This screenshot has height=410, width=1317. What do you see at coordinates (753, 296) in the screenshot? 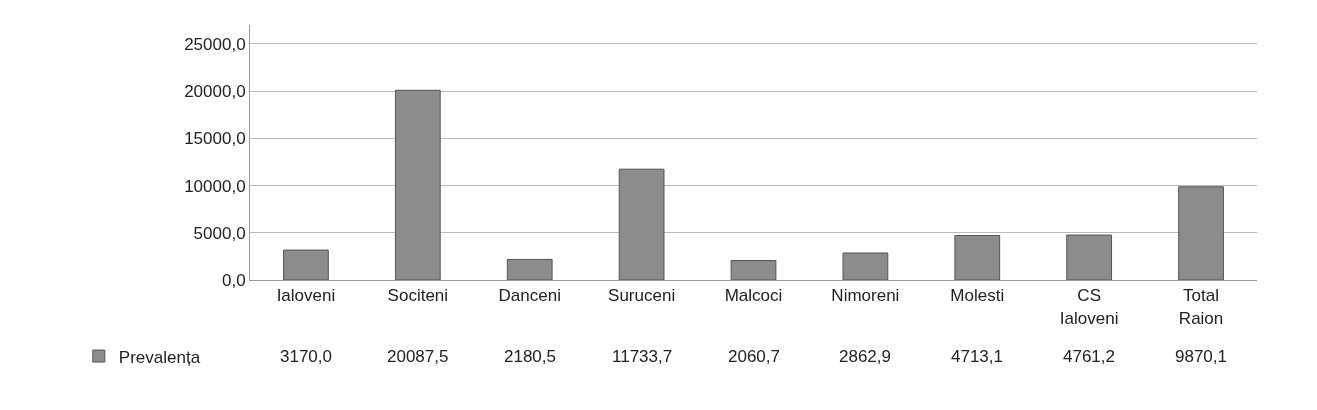
I see `x-tick-label: Malcoci` at bounding box center [753, 296].